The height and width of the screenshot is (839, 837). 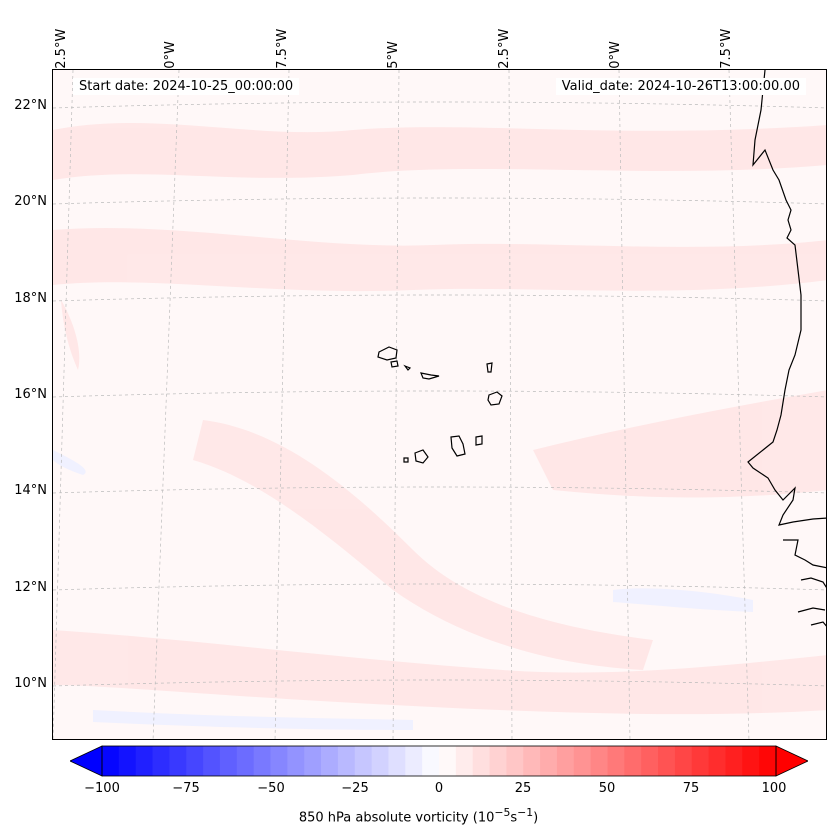 What do you see at coordinates (30, 201) in the screenshot?
I see `lat-label: 20°N` at bounding box center [30, 201].